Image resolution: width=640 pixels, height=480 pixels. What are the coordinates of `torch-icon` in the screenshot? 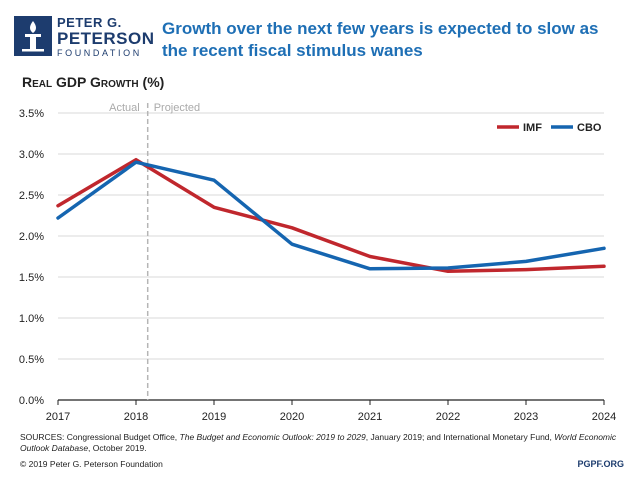 It's located at (33, 36).